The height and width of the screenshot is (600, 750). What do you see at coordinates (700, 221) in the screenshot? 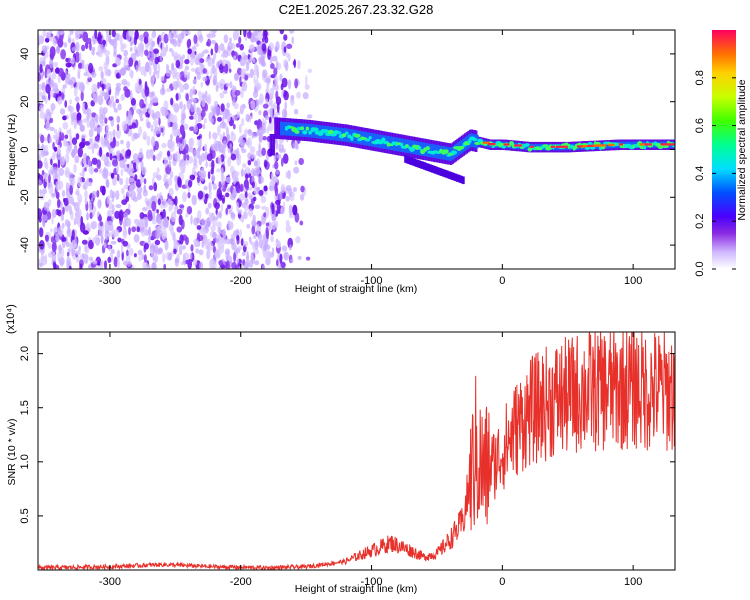
I see `colorbar-tick-label: 0.2` at bounding box center [700, 221].